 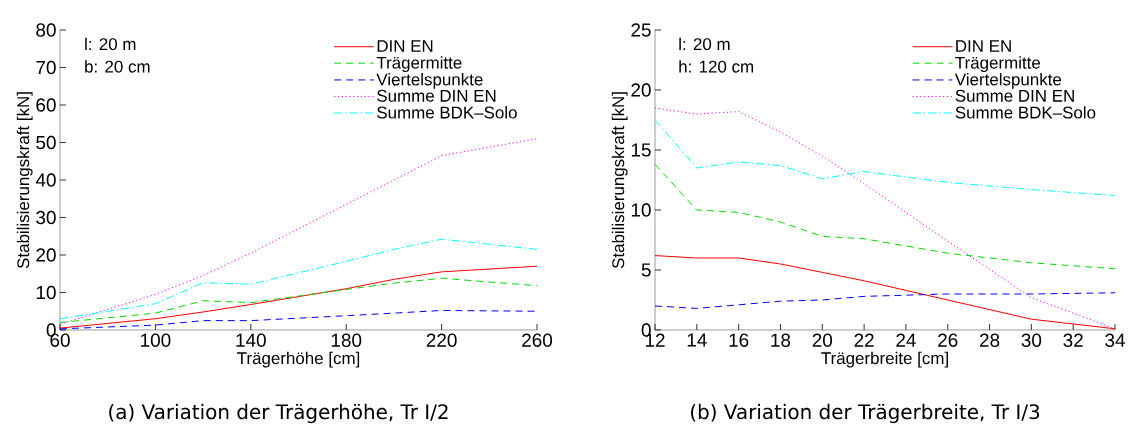 What do you see at coordinates (781, 340) in the screenshot?
I see `x-tick-label: 18` at bounding box center [781, 340].